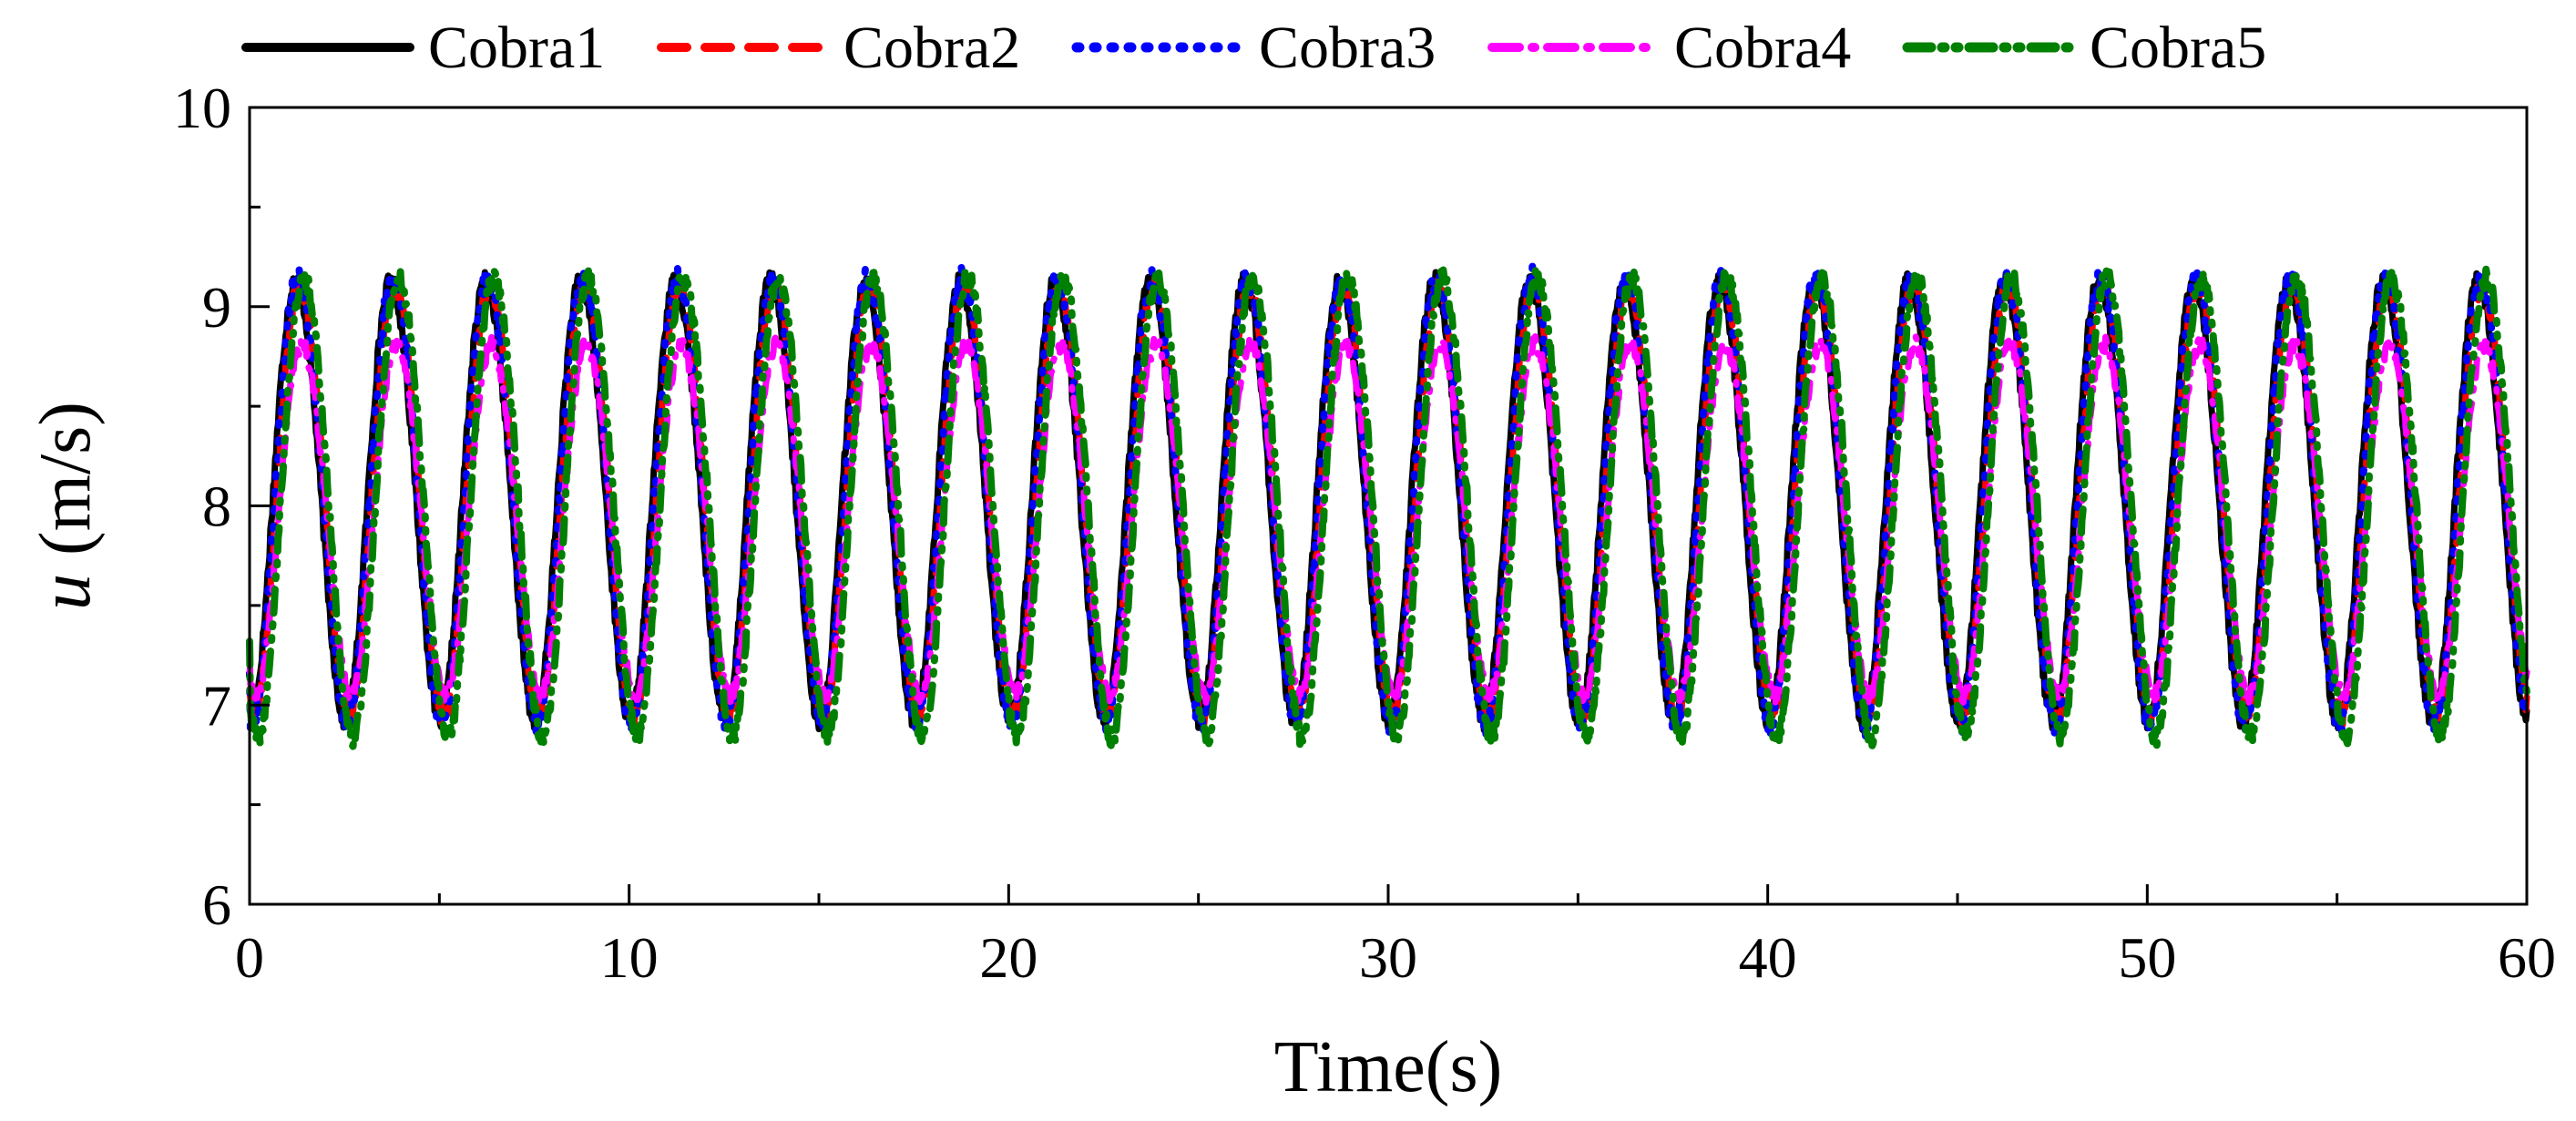 The width and height of the screenshot is (2576, 1121). What do you see at coordinates (2178, 48) in the screenshot?
I see `legend-label: Cobra5` at bounding box center [2178, 48].